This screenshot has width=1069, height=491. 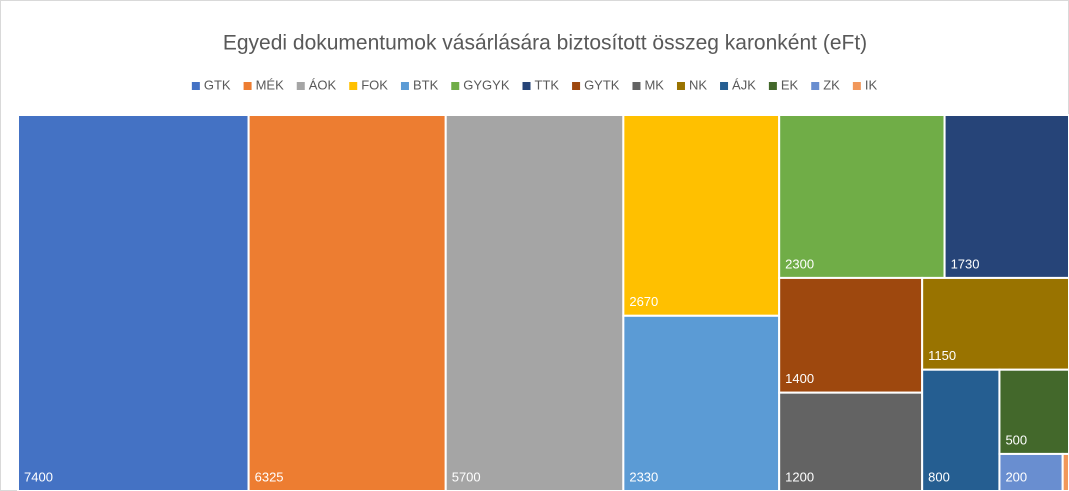 What do you see at coordinates (799, 476) in the screenshot?
I see `value-label: 1200` at bounding box center [799, 476].